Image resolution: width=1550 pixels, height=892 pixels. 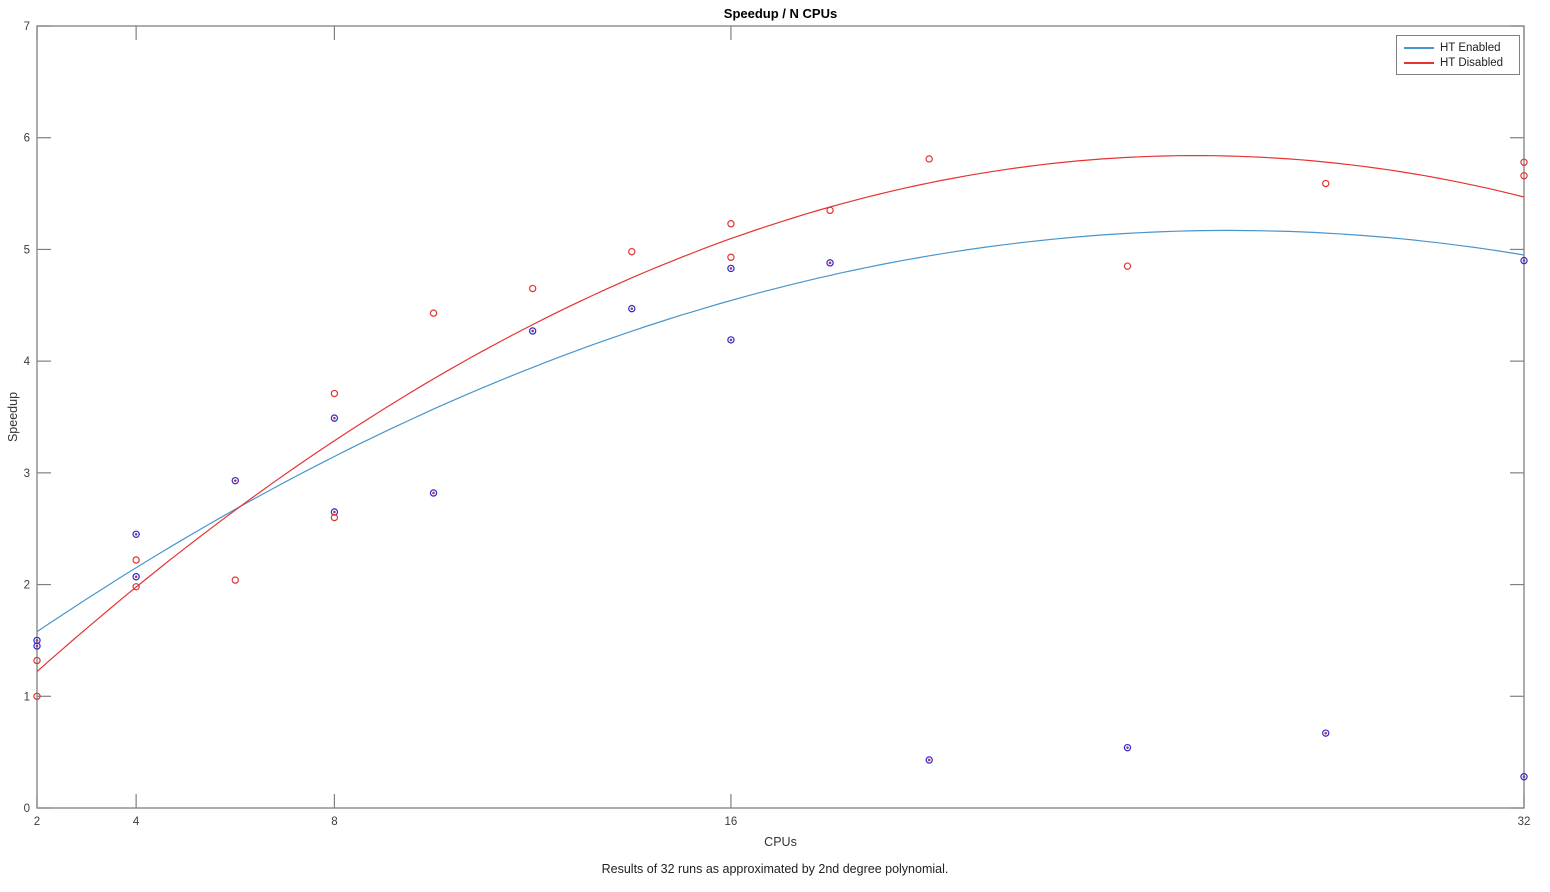 What do you see at coordinates (27, 362) in the screenshot?
I see `y-tick-label: 4` at bounding box center [27, 362].